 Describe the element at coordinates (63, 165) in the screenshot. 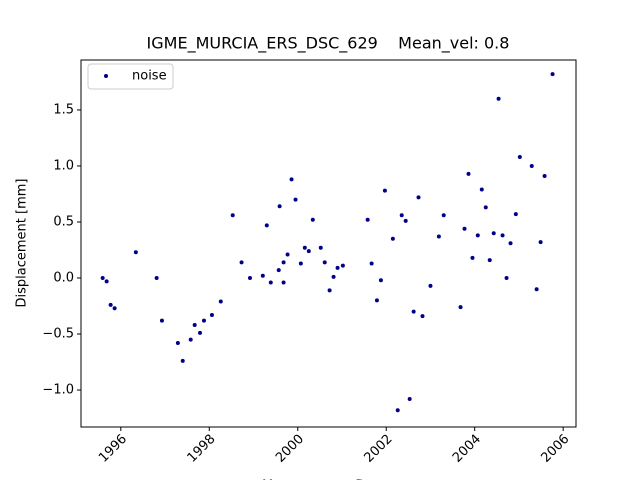

I see `y-tick-label: 1.0` at that location.